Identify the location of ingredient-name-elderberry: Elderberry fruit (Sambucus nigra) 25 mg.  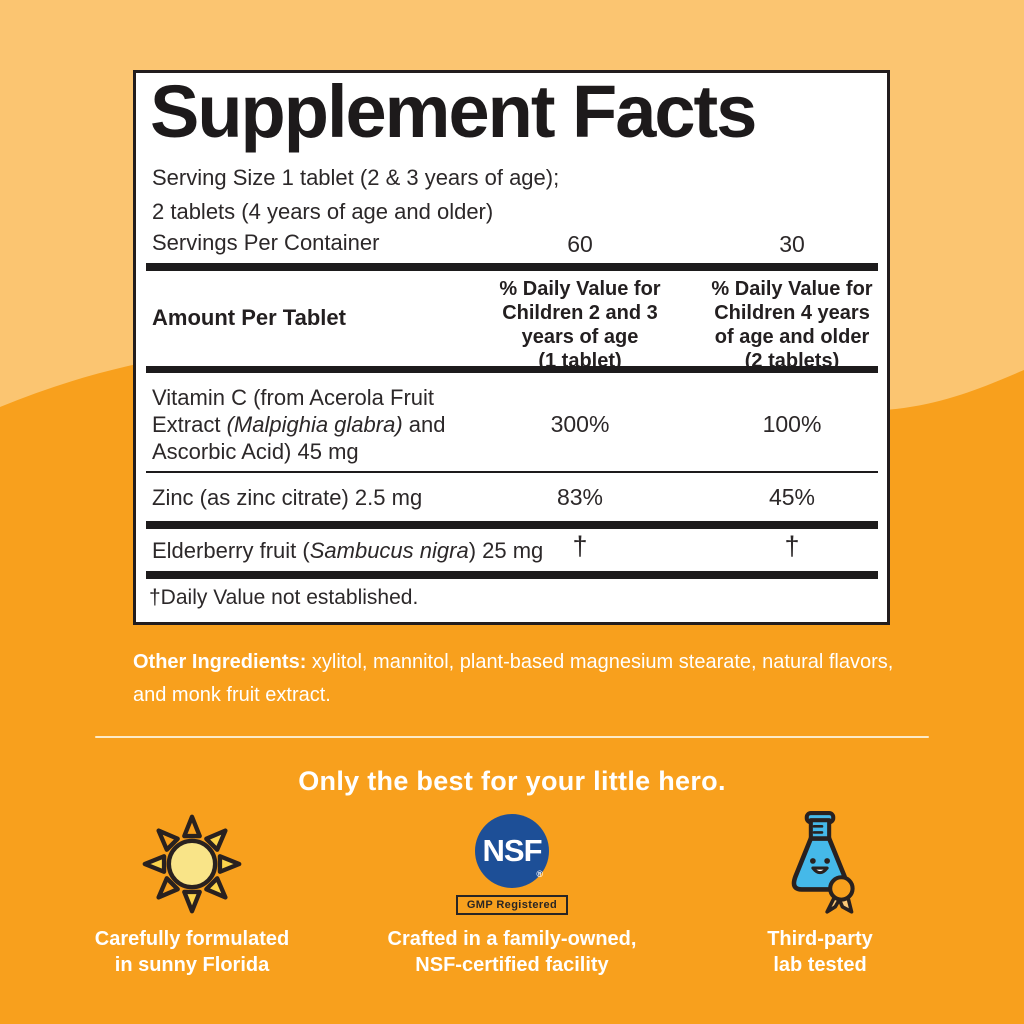
(347, 550).